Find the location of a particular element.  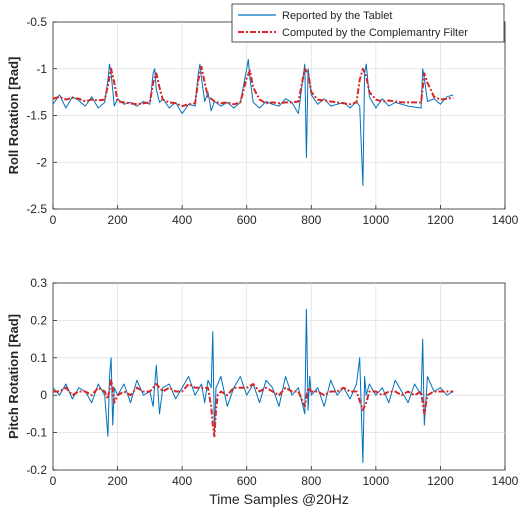

legend-box is located at coordinates (368, 23).